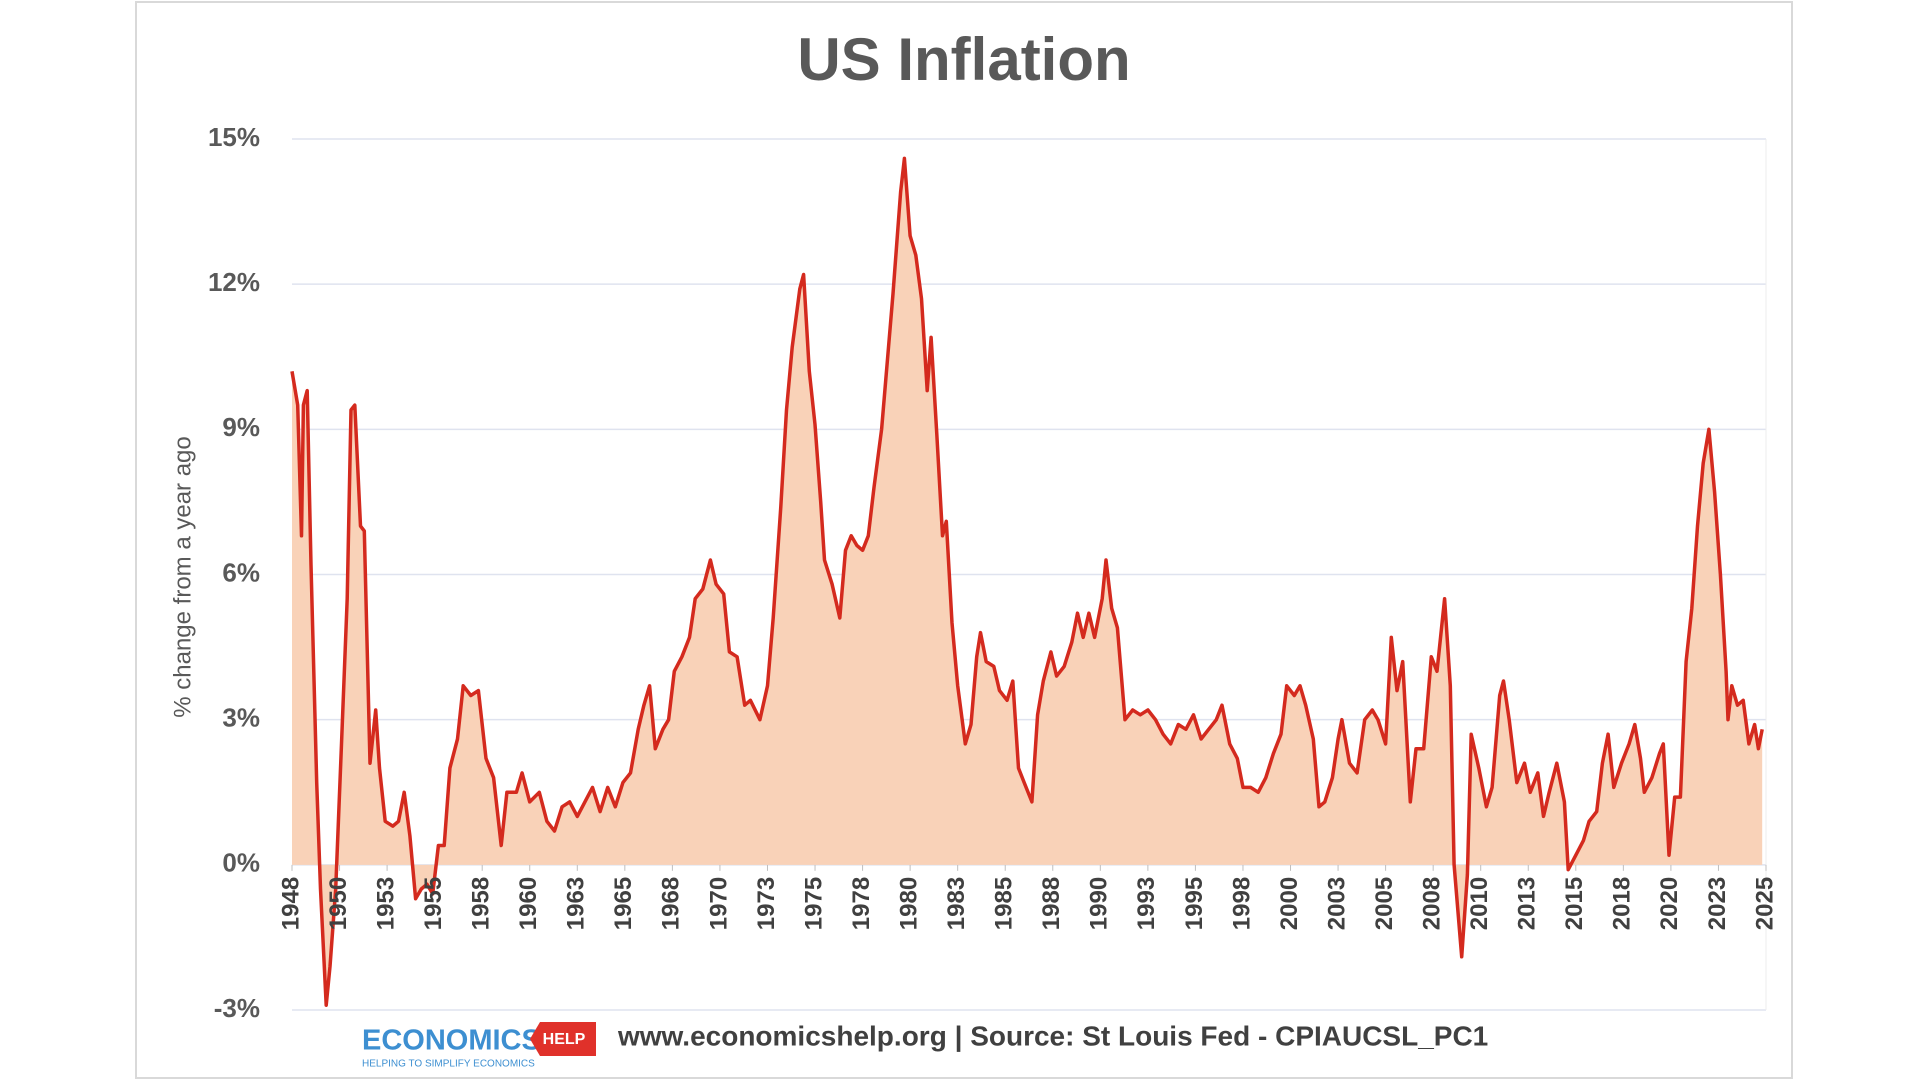 This screenshot has height=1085, width=1920. I want to click on x-tick-label: 1983, so click(956, 903).